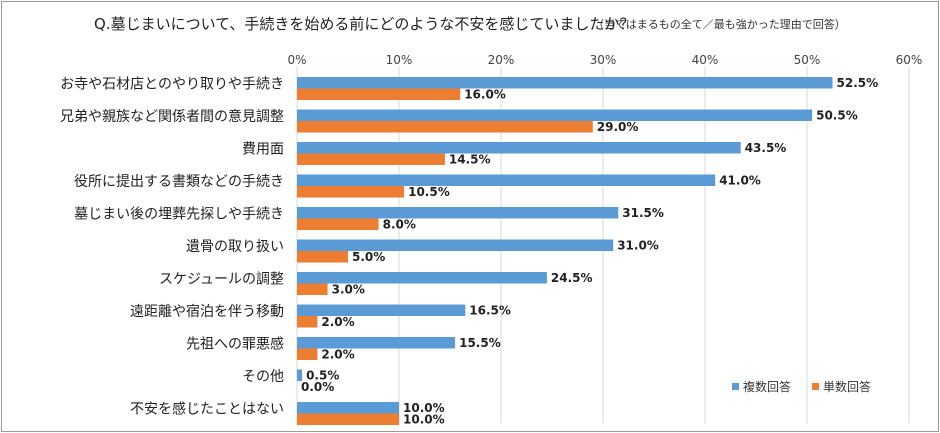 The height and width of the screenshot is (433, 940). What do you see at coordinates (221, 280) in the screenshot?
I see `category-label: スケジュールの調整` at bounding box center [221, 280].